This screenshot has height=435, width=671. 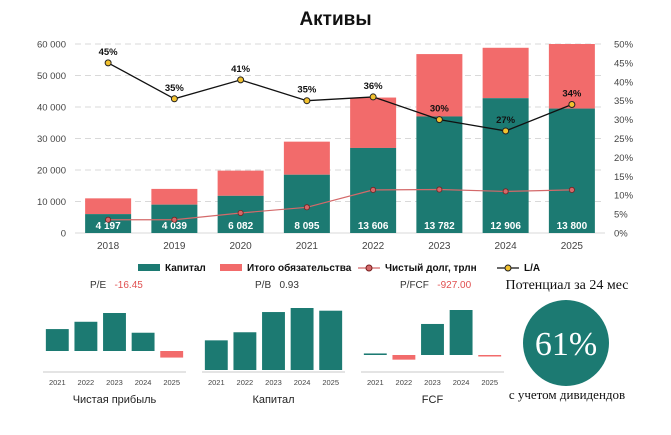 What do you see at coordinates (572, 226) in the screenshot?
I see `capital-data-label: 13 800` at bounding box center [572, 226].